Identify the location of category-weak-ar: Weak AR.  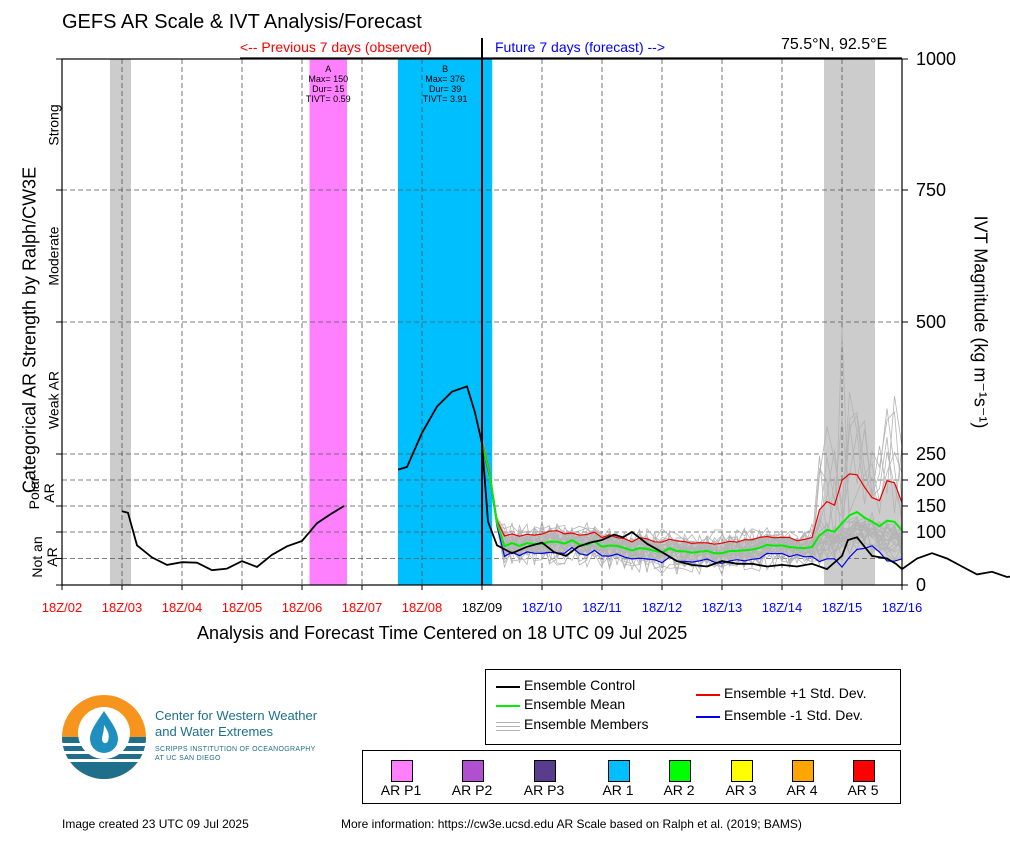
(53, 400).